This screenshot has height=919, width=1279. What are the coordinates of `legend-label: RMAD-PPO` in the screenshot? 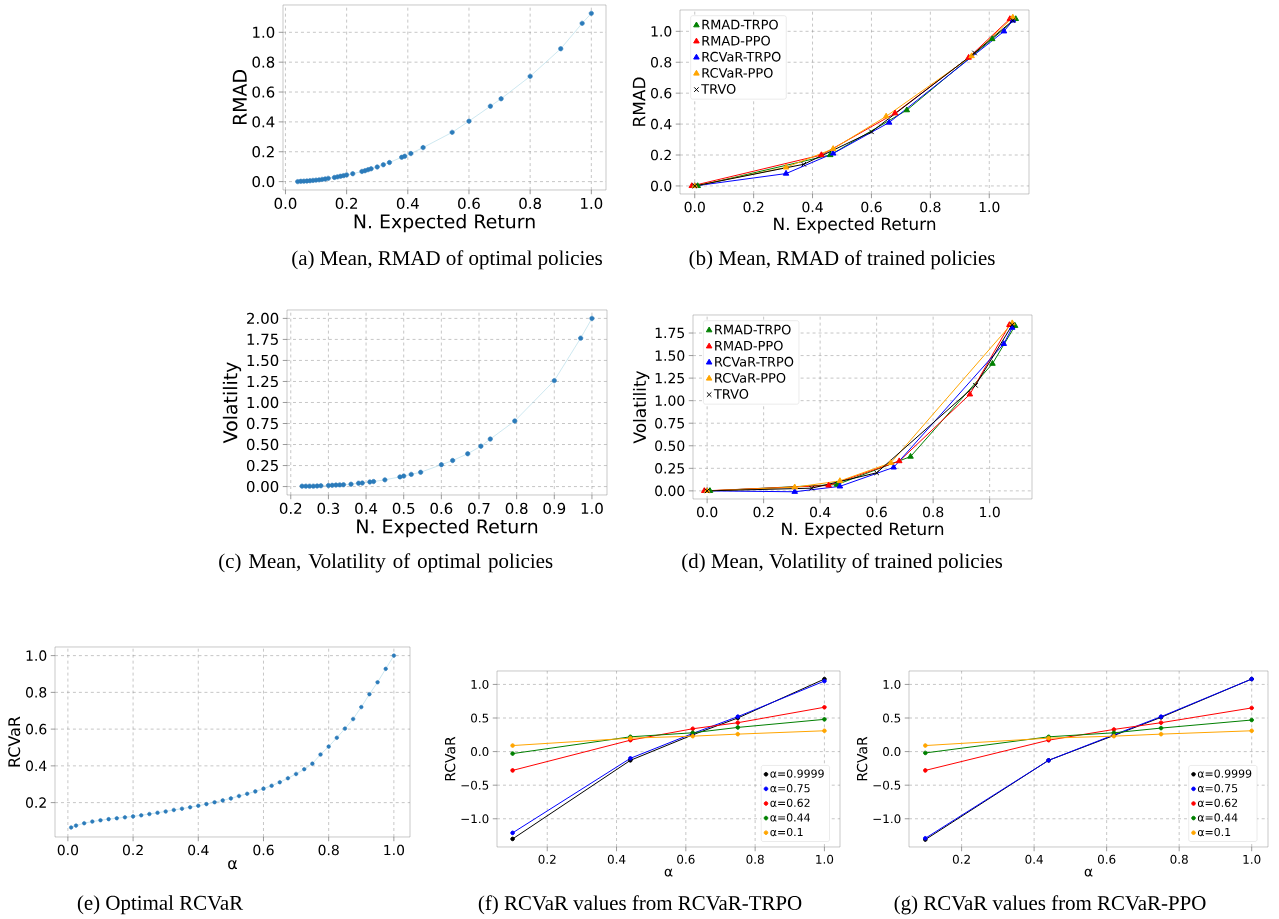 It's located at (736, 40).